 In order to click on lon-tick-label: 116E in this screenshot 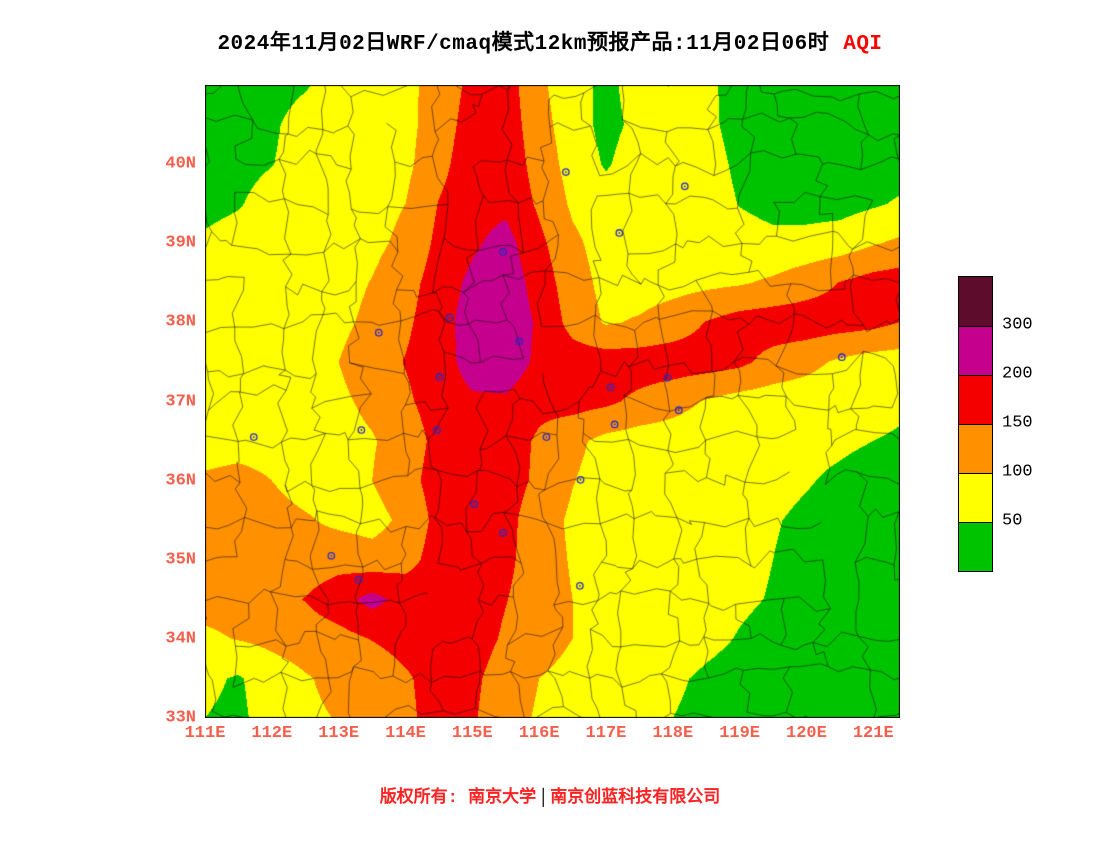, I will do `click(539, 733)`.